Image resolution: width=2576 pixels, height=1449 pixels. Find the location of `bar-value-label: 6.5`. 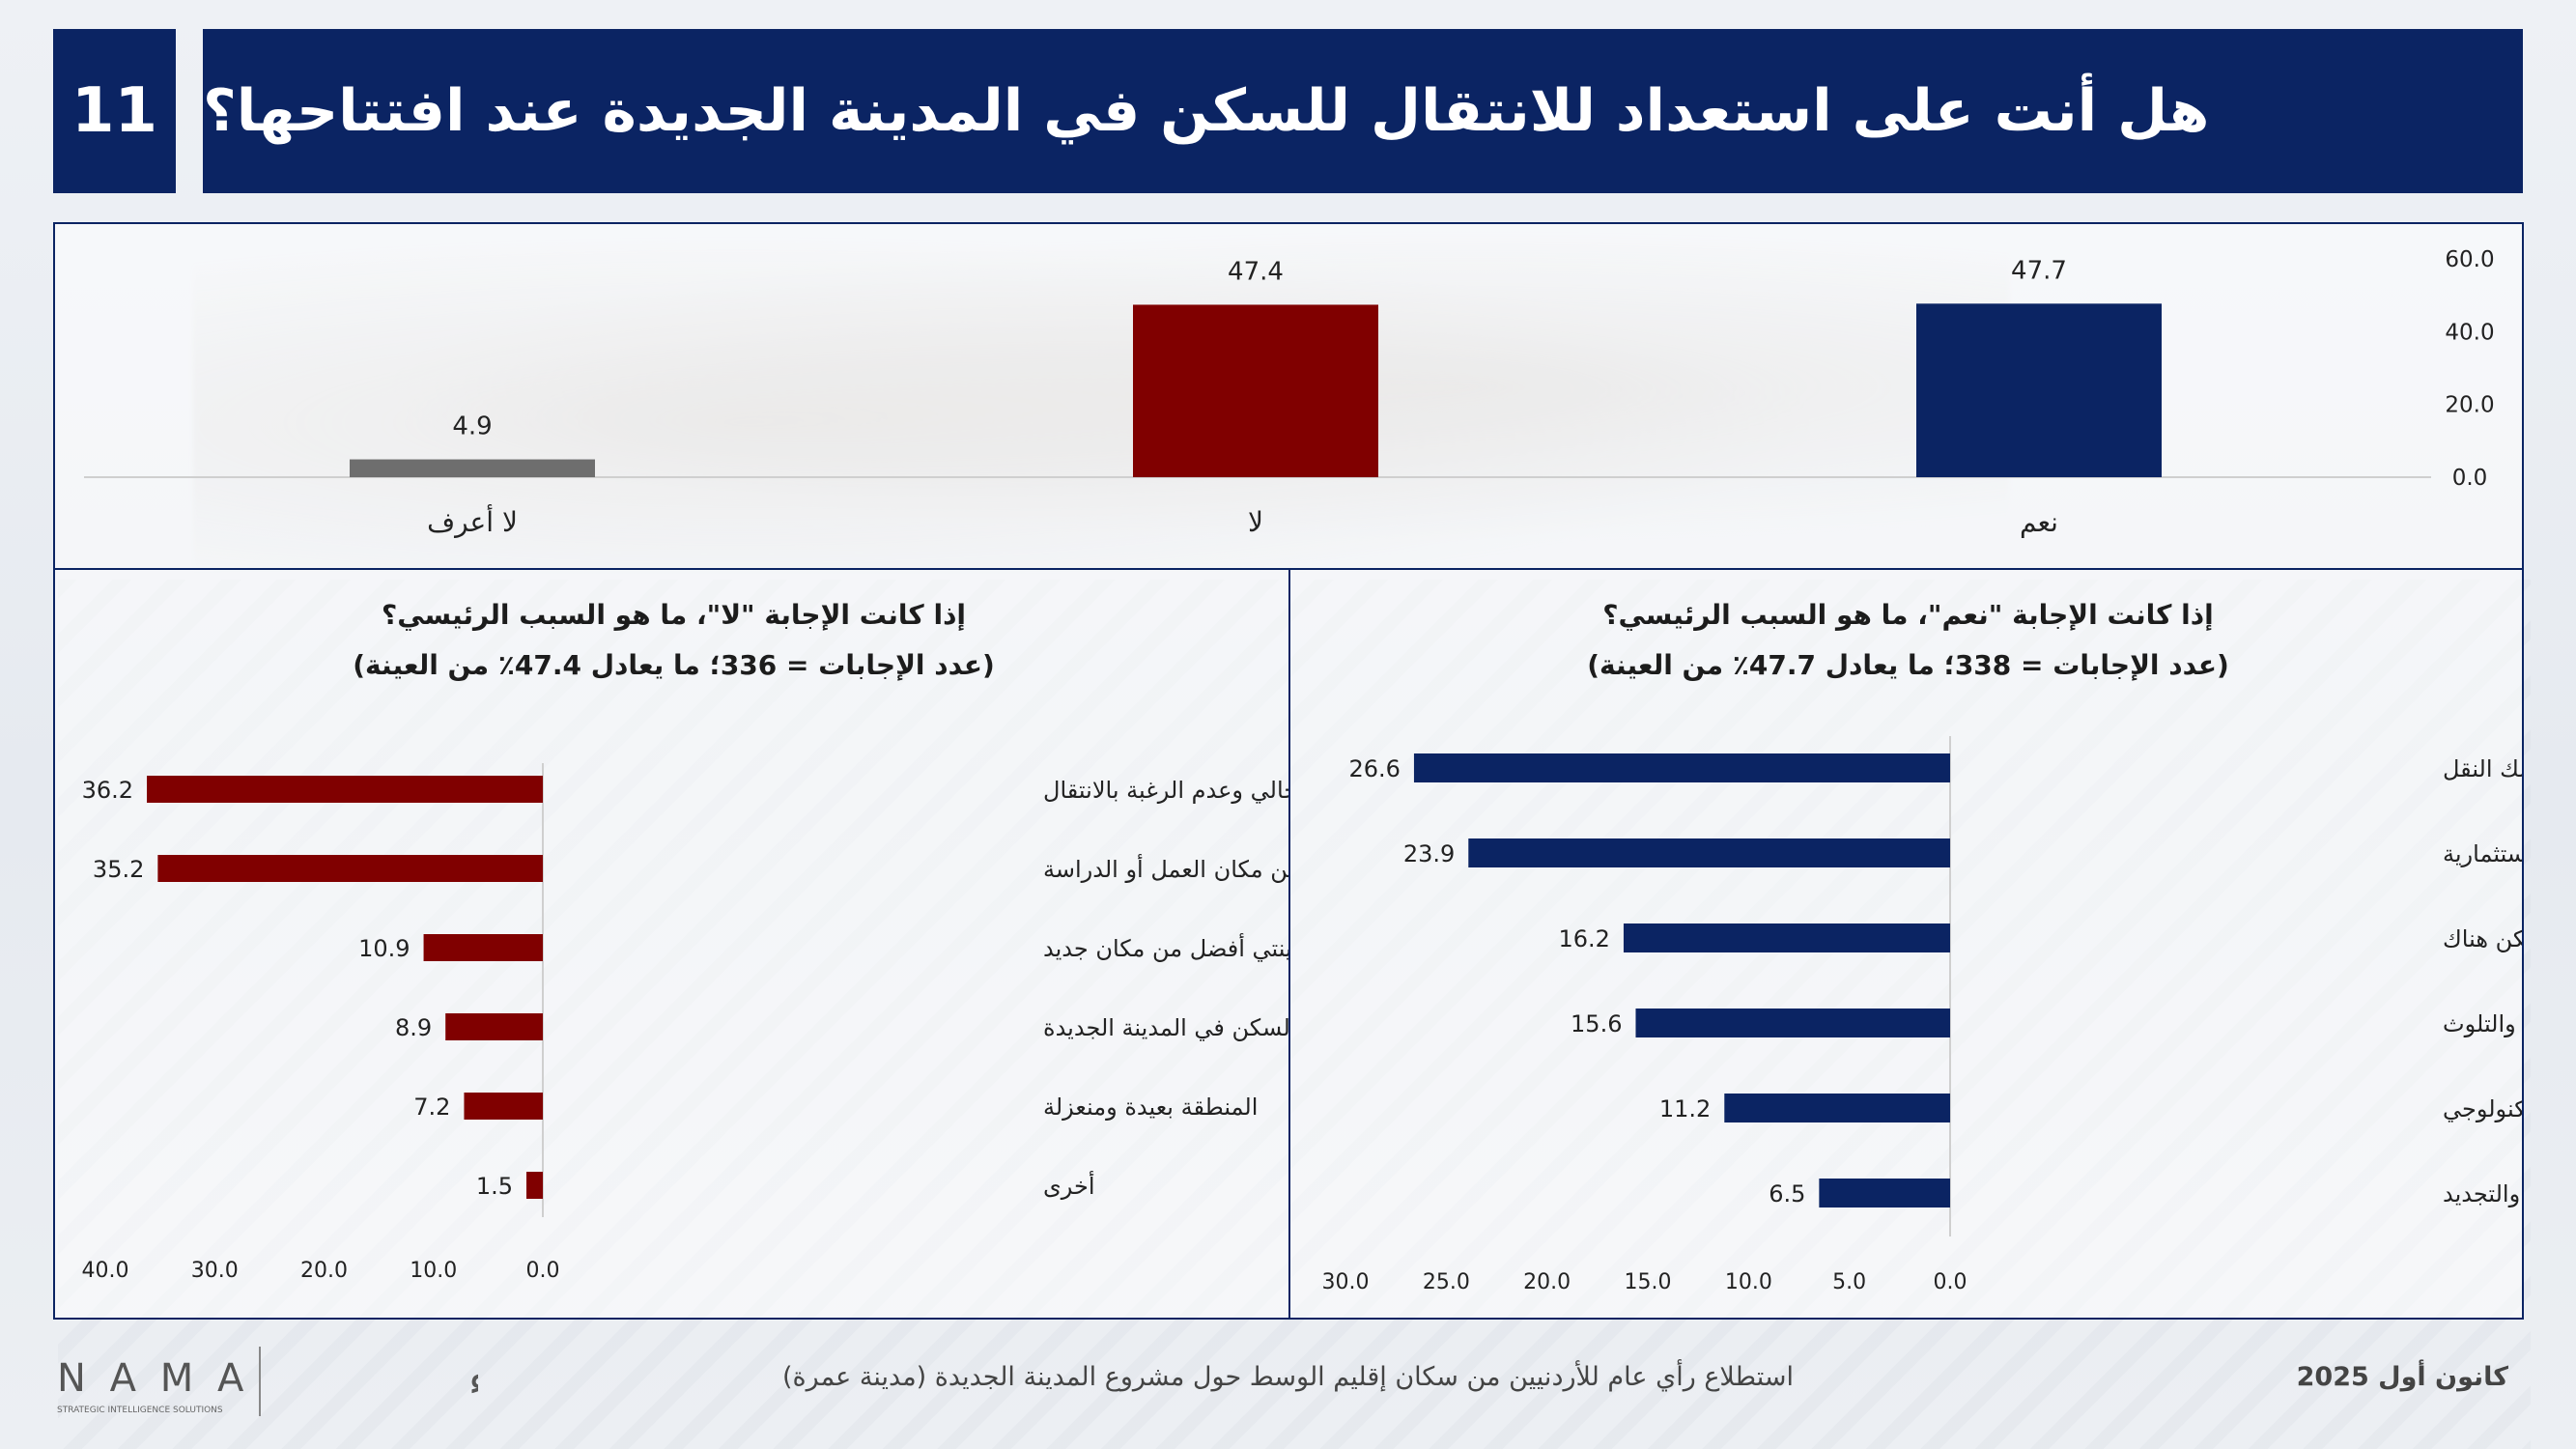

bar-value-label: 6.5 is located at coordinates (1787, 1194).